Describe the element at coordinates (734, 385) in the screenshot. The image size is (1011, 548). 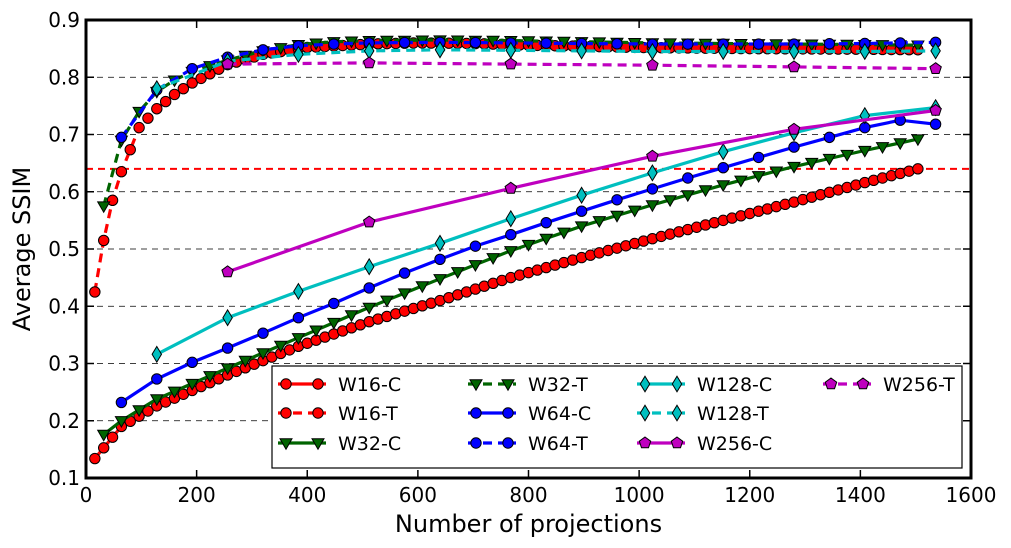
I see `legend-label: W128-C` at that location.